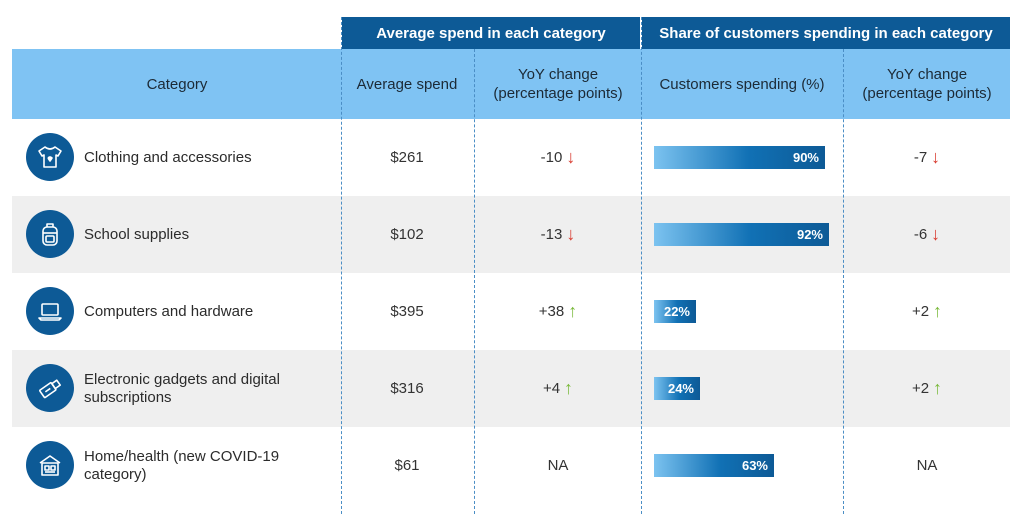 The width and height of the screenshot is (1024, 514). I want to click on customers-spending-bar: 92%, so click(741, 234).